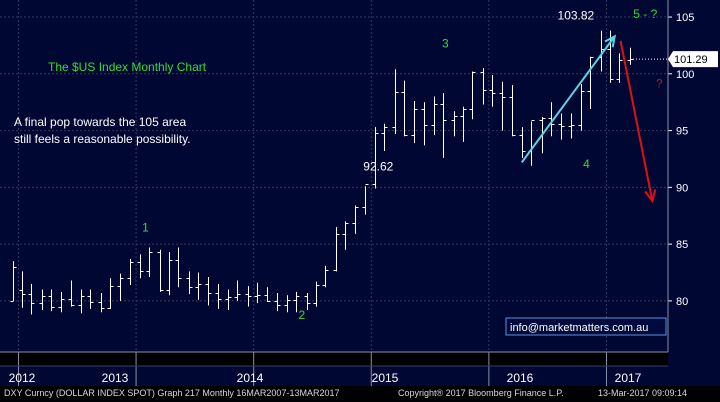 This screenshot has width=720, height=402. I want to click on last-price-tag, so click(693, 59).